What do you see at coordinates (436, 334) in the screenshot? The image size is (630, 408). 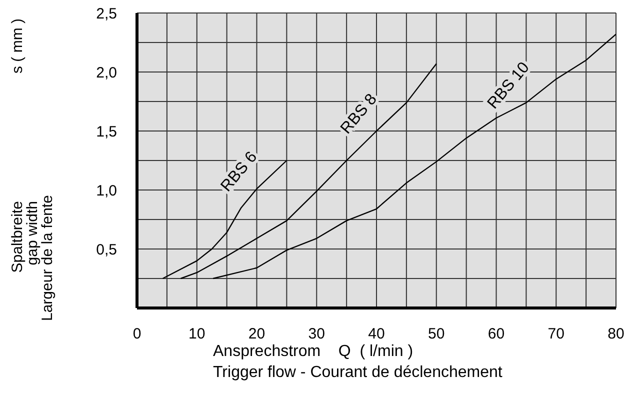 I see `x-tick-label: 50` at bounding box center [436, 334].